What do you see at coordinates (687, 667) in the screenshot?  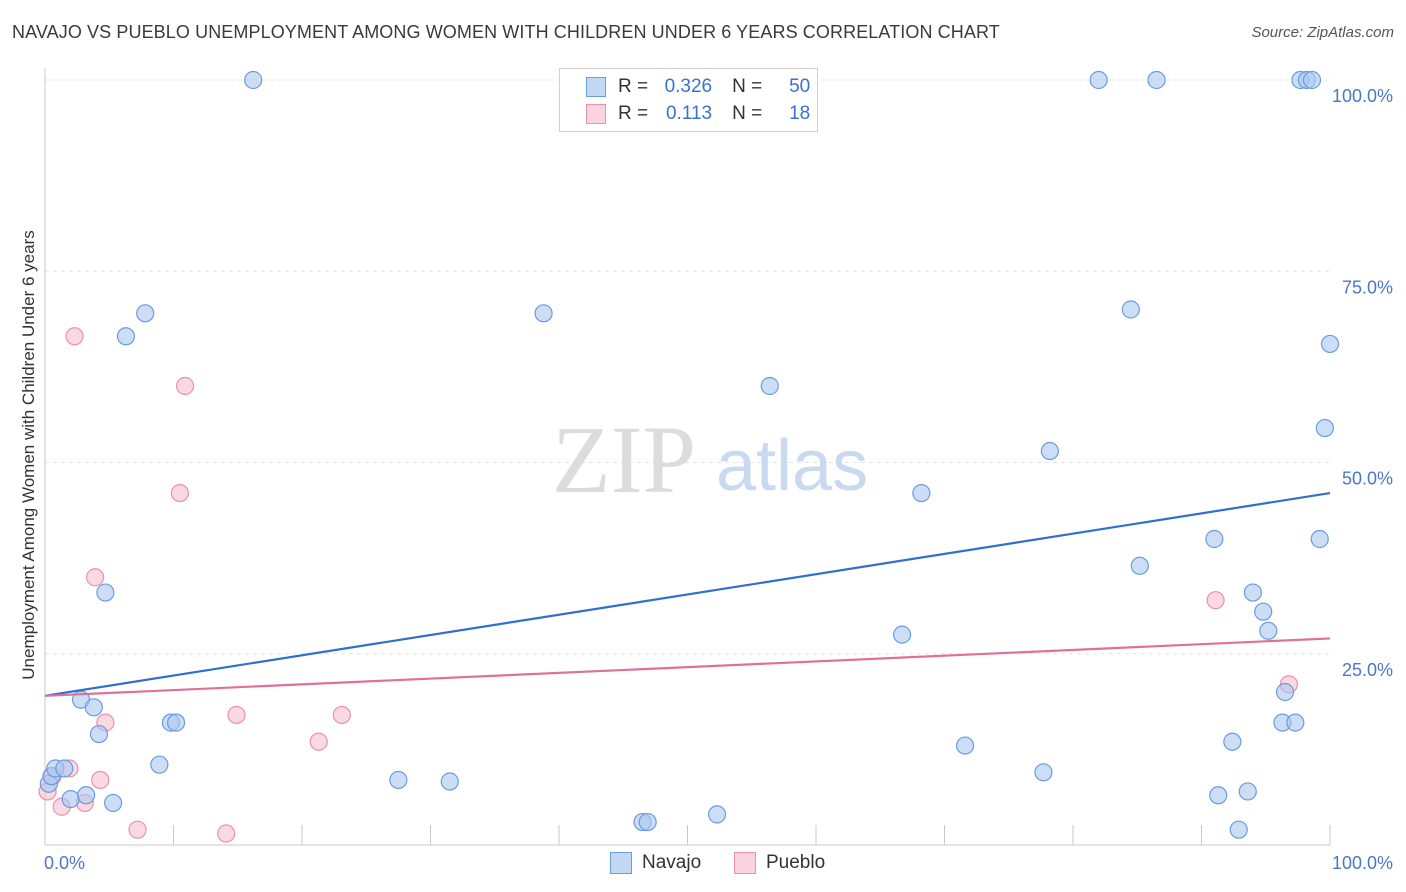 I see `pueblo-trend-line` at bounding box center [687, 667].